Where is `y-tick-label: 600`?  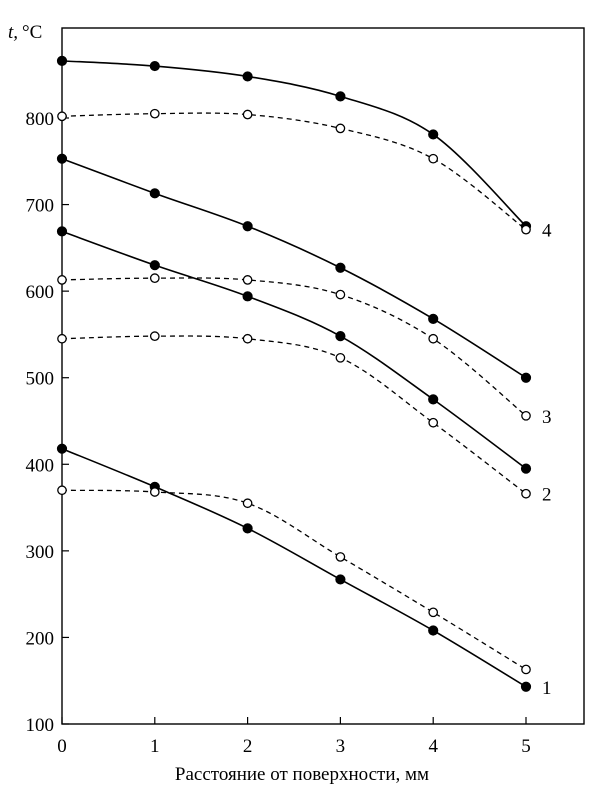 y-tick-label: 600 is located at coordinates (40, 292).